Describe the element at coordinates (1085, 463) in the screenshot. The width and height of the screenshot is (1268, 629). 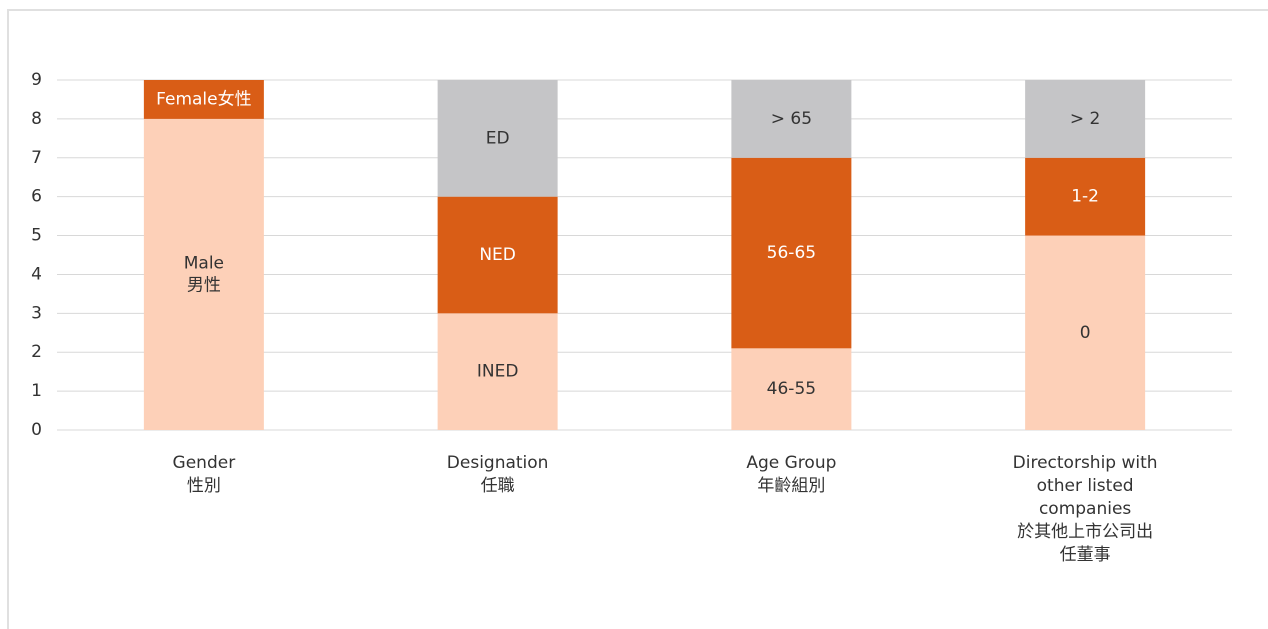
I see `x-tick-label: Directorship with` at that location.